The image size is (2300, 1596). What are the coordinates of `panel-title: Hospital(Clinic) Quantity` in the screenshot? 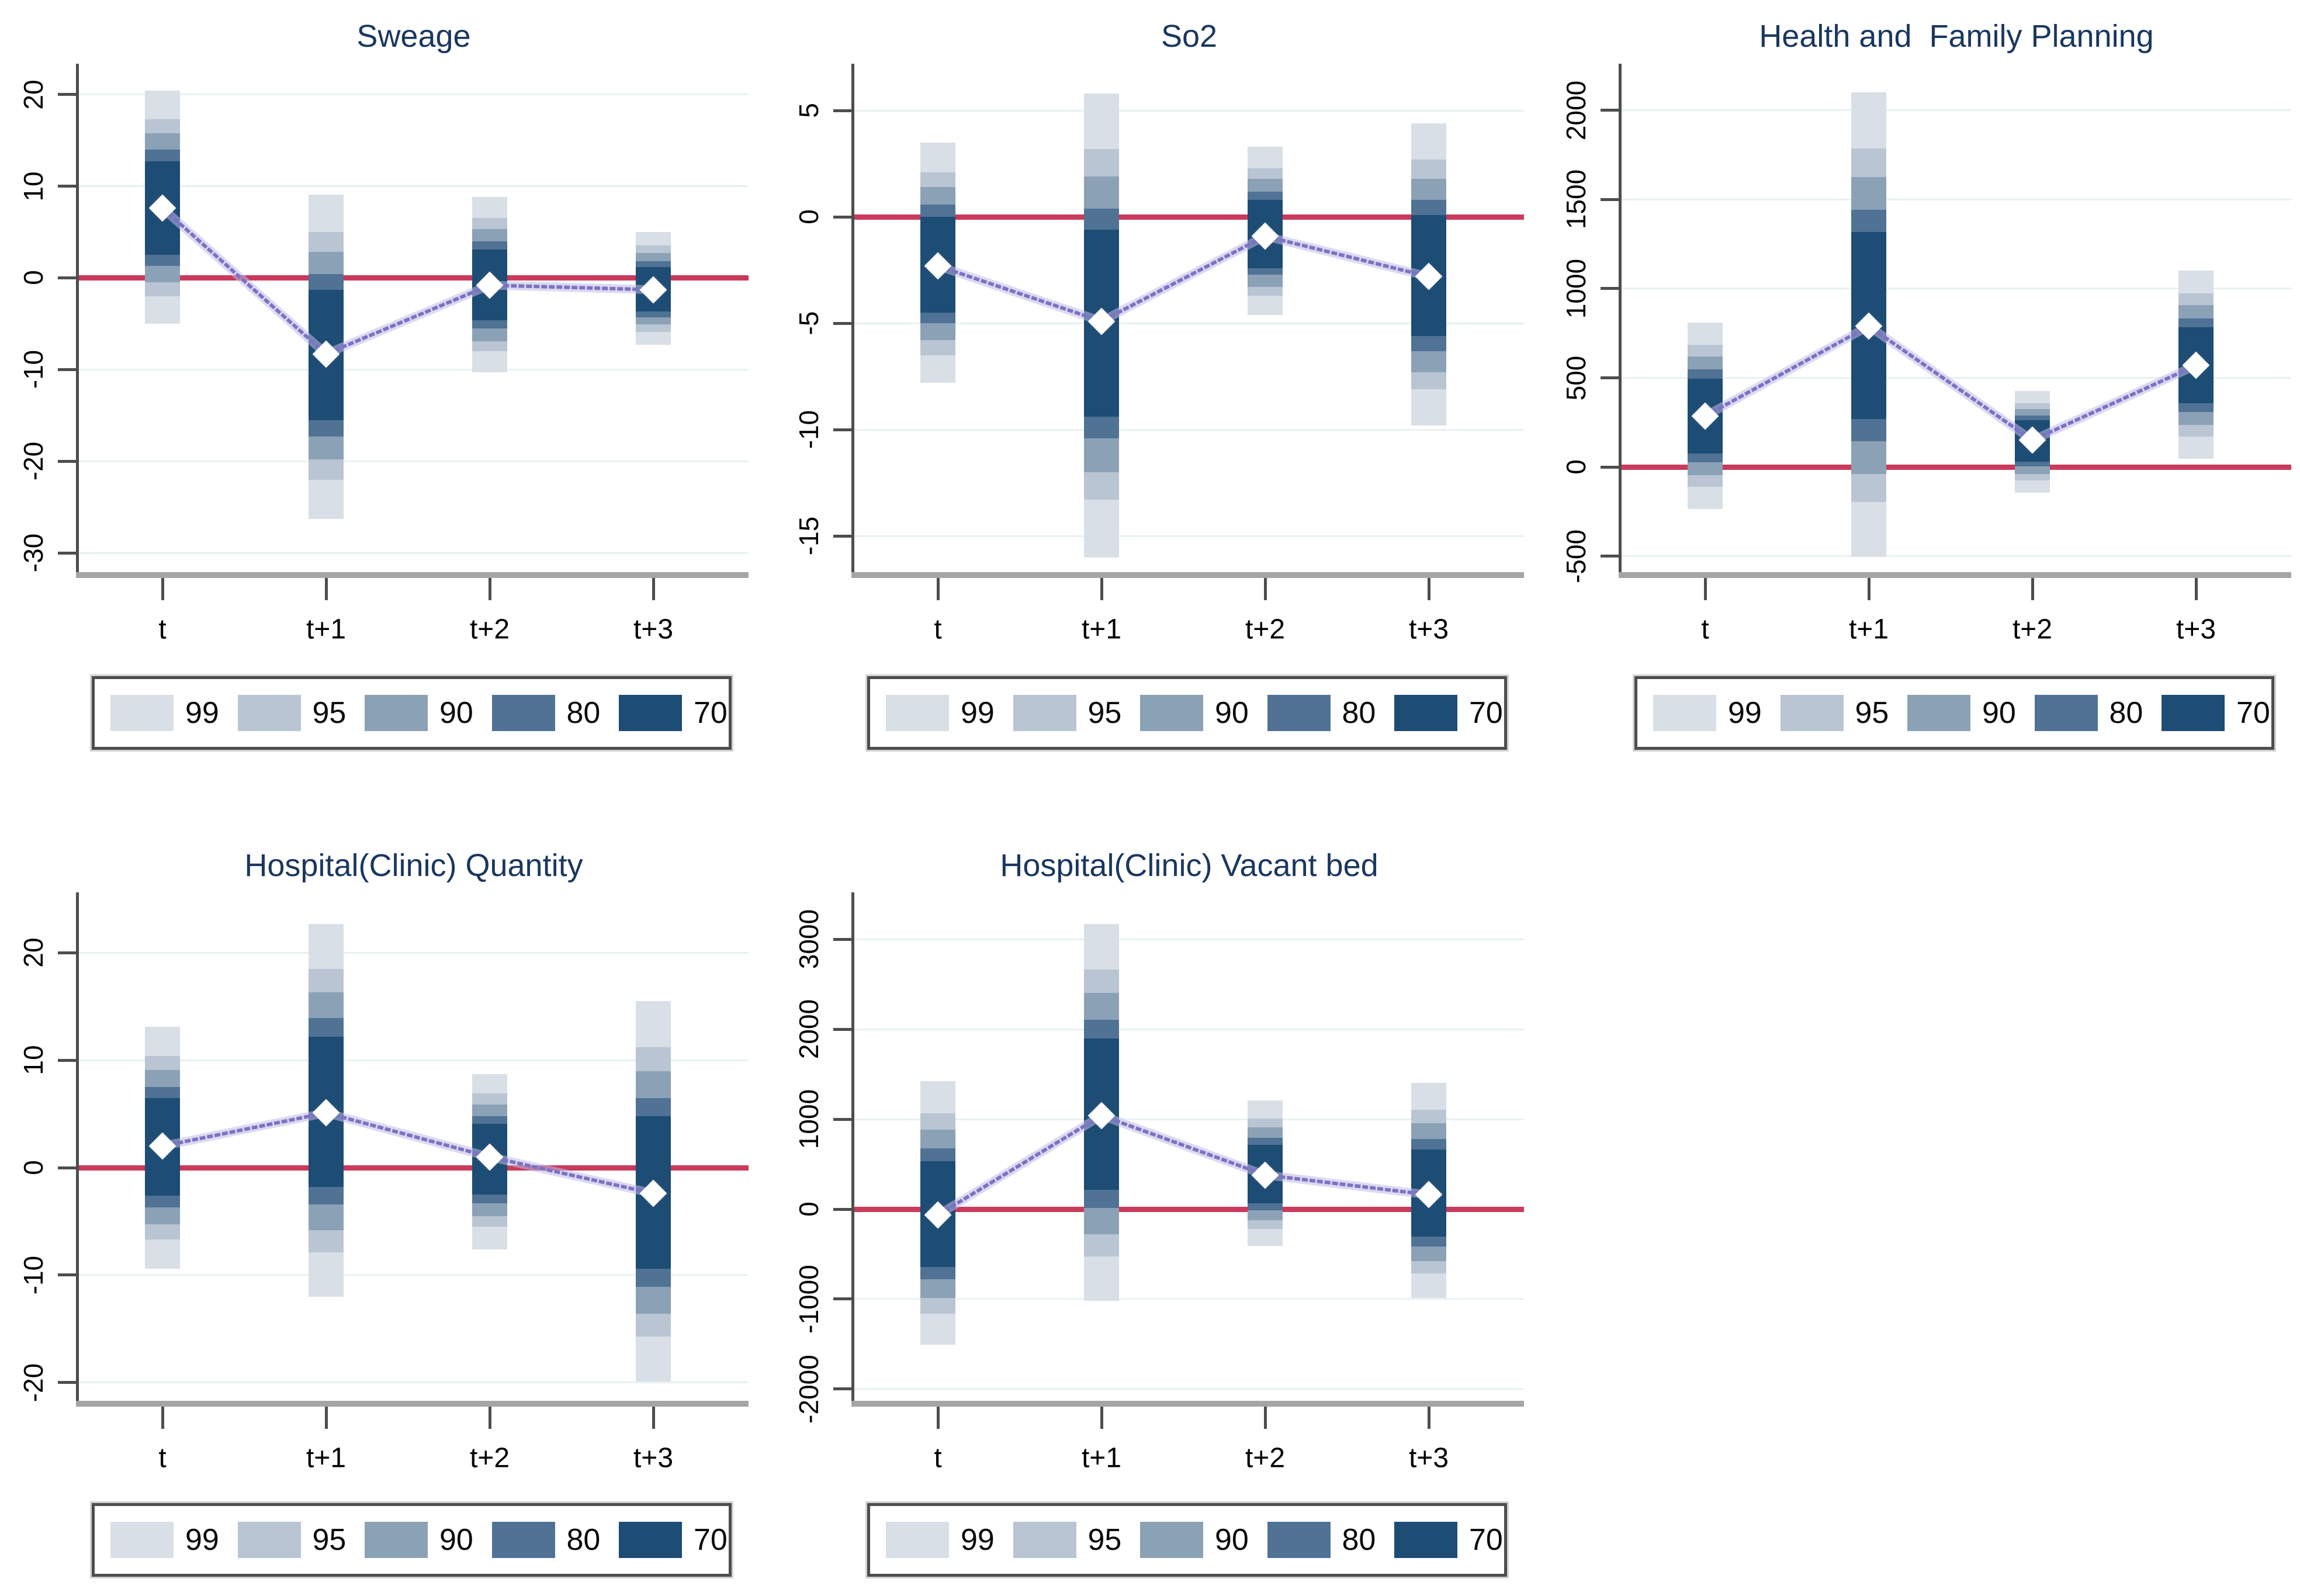 It's located at (413, 865).